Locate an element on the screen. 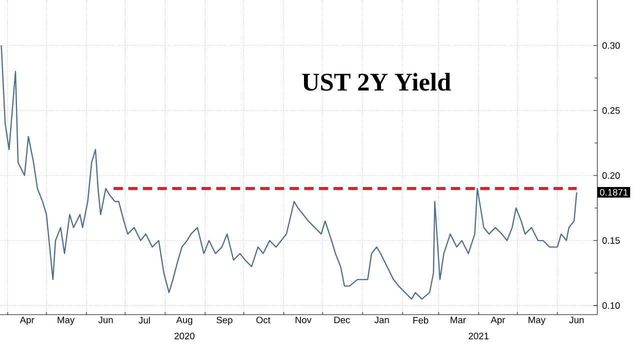 This screenshot has width=640, height=350. x-tick-label: Jul is located at coordinates (144, 320).